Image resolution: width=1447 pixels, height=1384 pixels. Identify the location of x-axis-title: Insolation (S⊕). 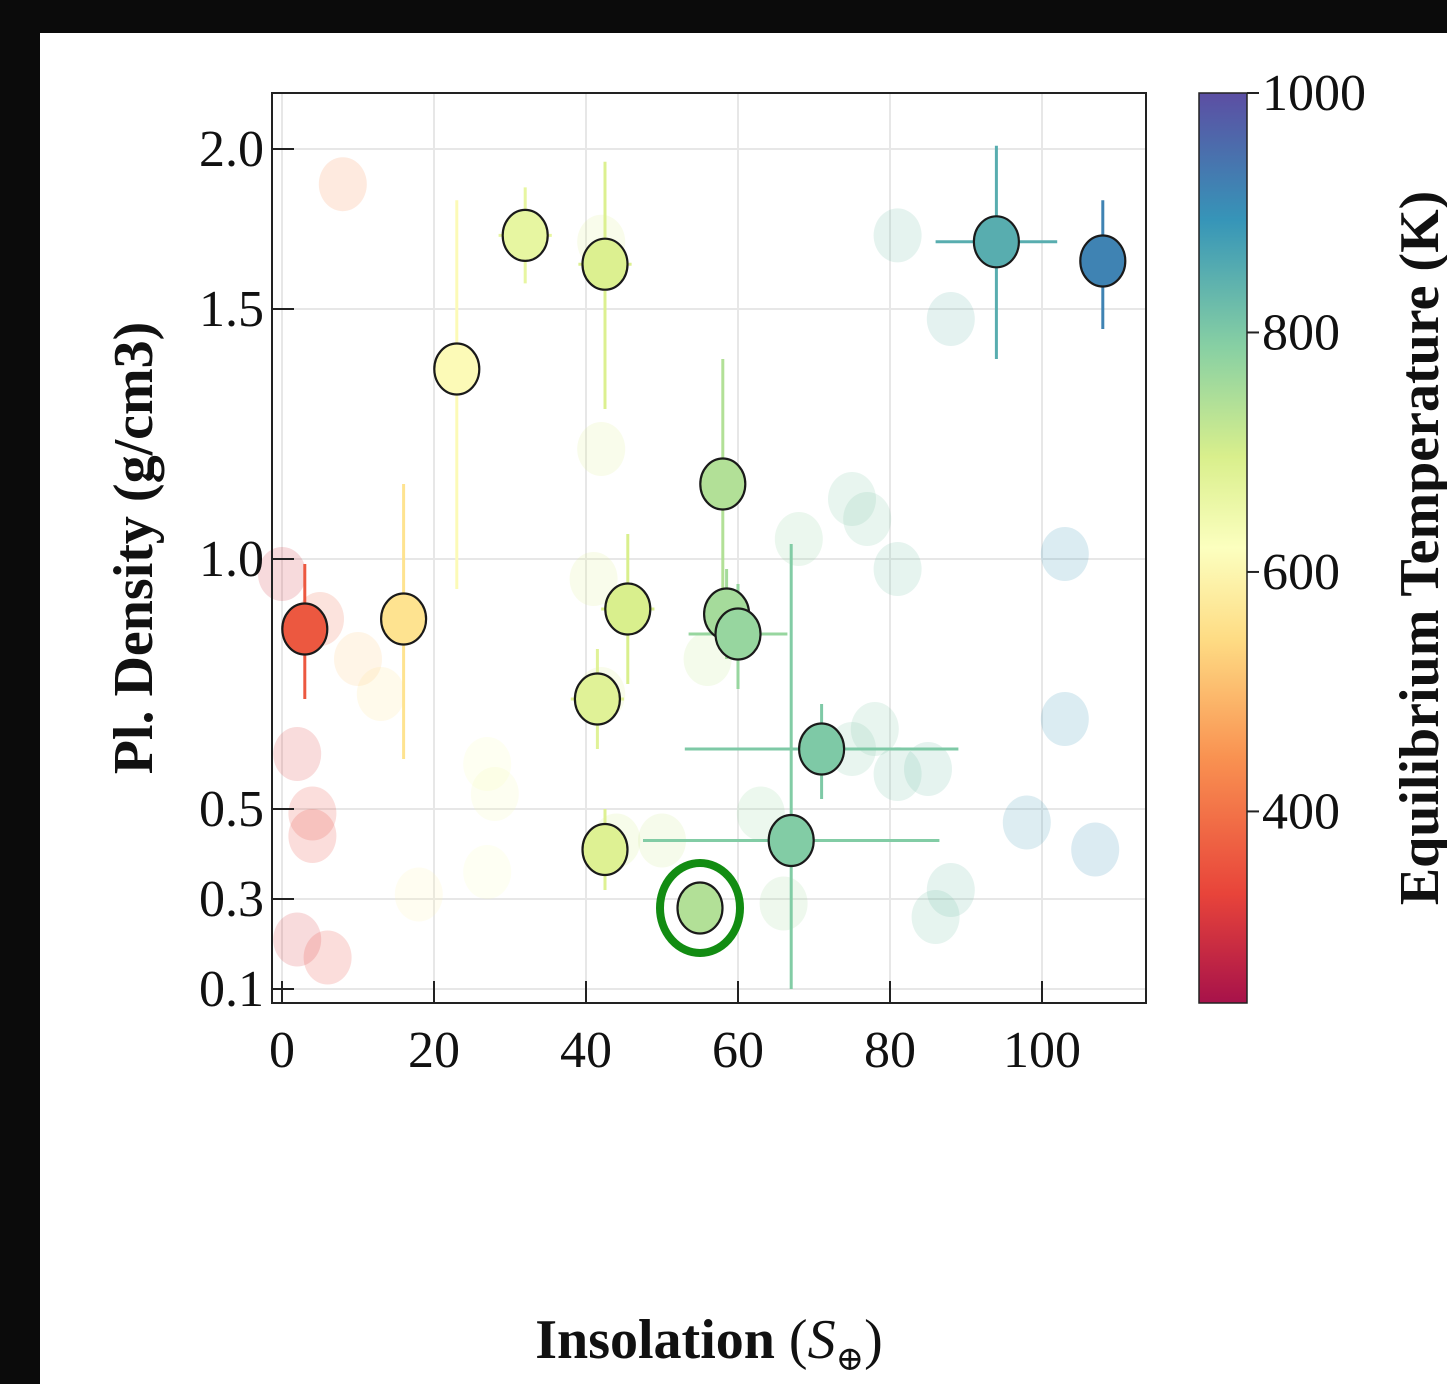
(708, 1343).